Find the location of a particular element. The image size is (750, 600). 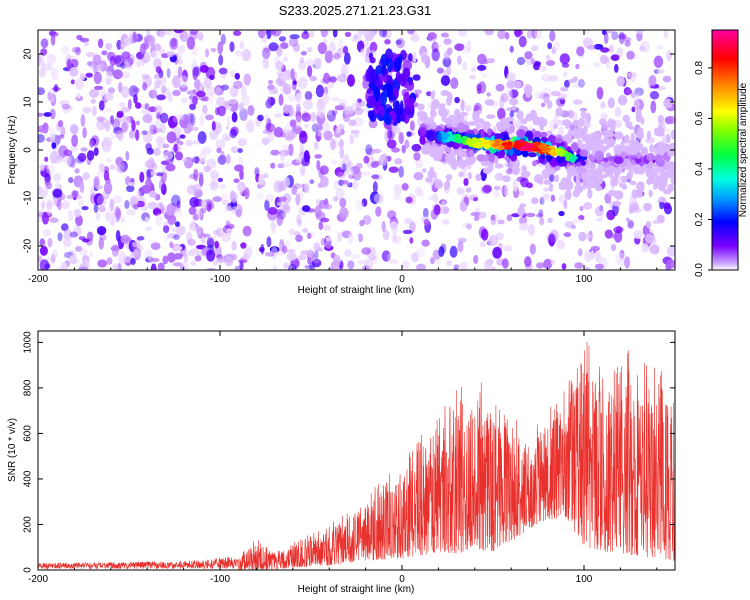

colorbar-ticks: 0.0 0.2 0.4 0.6 0.8 is located at coordinates (703, 169).